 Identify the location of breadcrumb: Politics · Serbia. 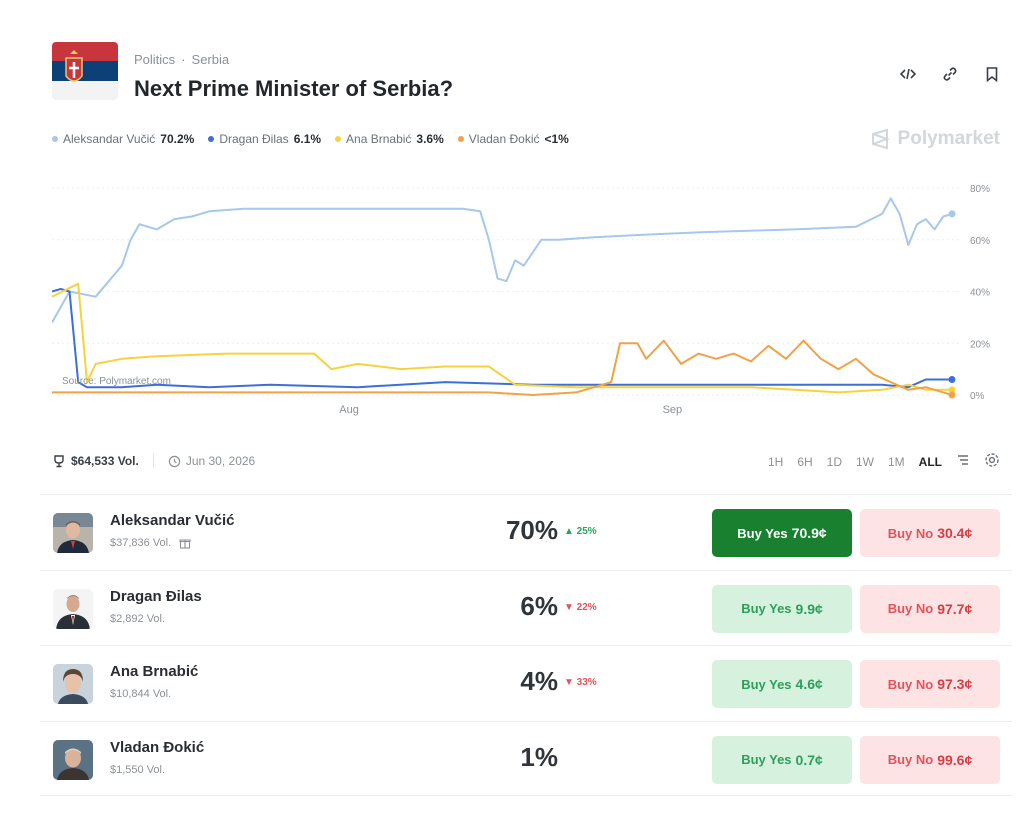
(182, 59).